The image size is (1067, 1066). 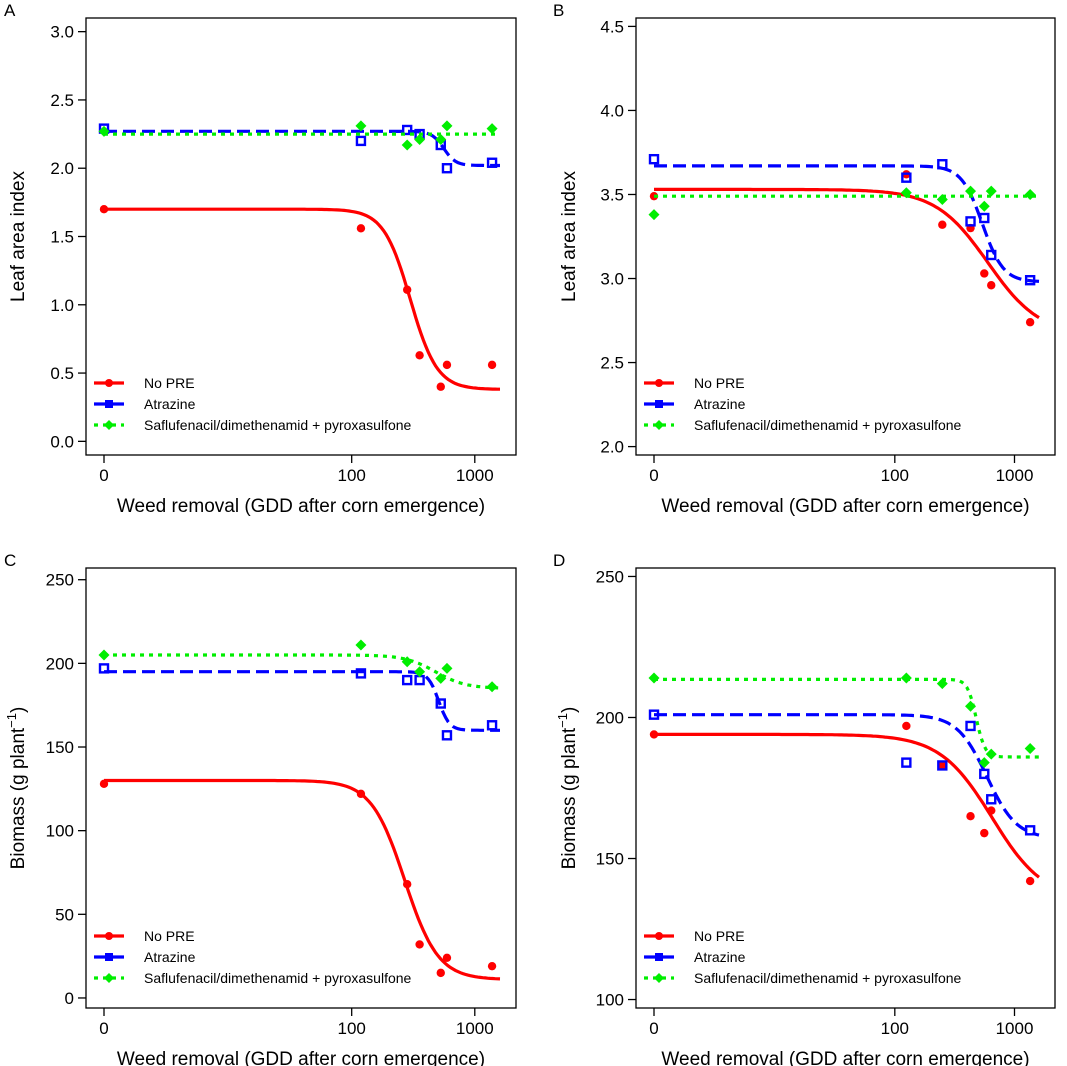 I want to click on panel-label: D, so click(x=559, y=560).